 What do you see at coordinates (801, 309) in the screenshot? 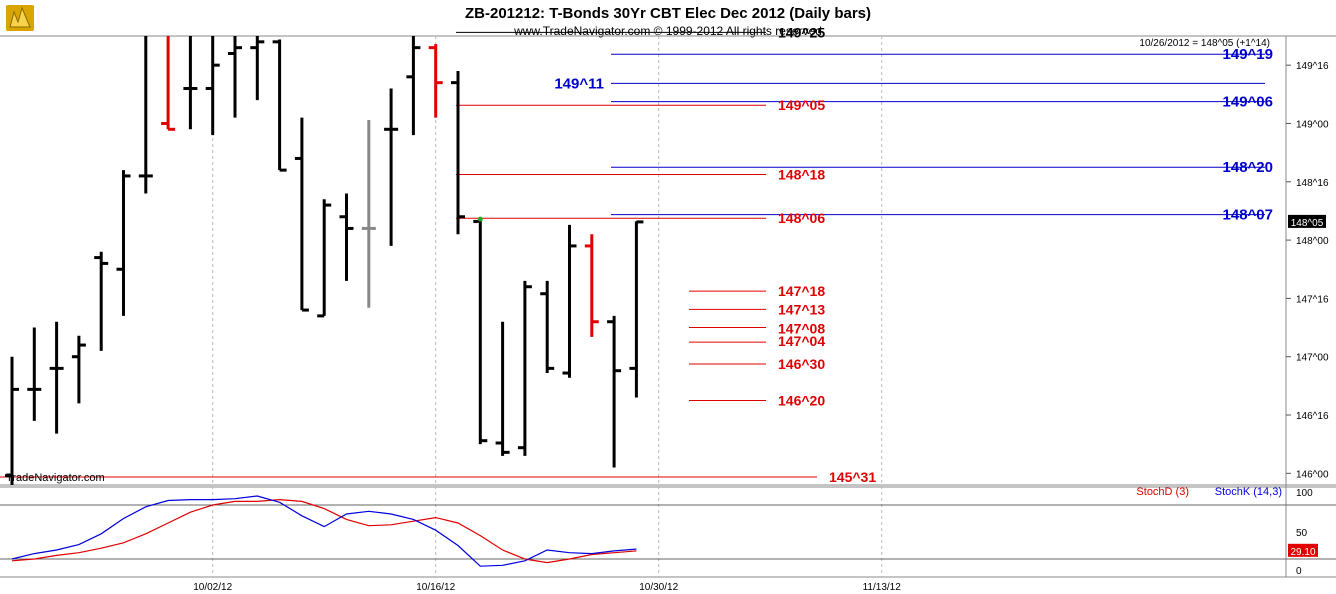
I see `level-label-147^13: 147^13` at bounding box center [801, 309].